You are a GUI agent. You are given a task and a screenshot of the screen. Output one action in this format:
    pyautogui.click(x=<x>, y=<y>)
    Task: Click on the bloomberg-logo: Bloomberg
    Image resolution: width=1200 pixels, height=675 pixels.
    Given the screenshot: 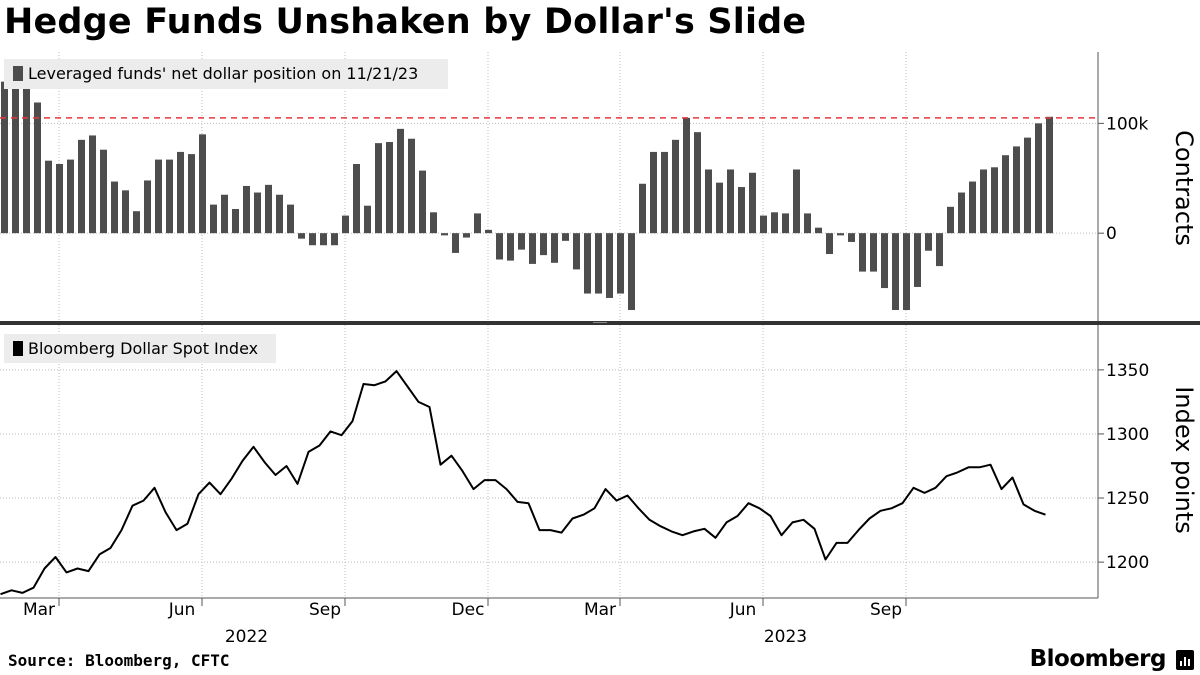 What is the action you would take?
    pyautogui.click(x=1098, y=659)
    